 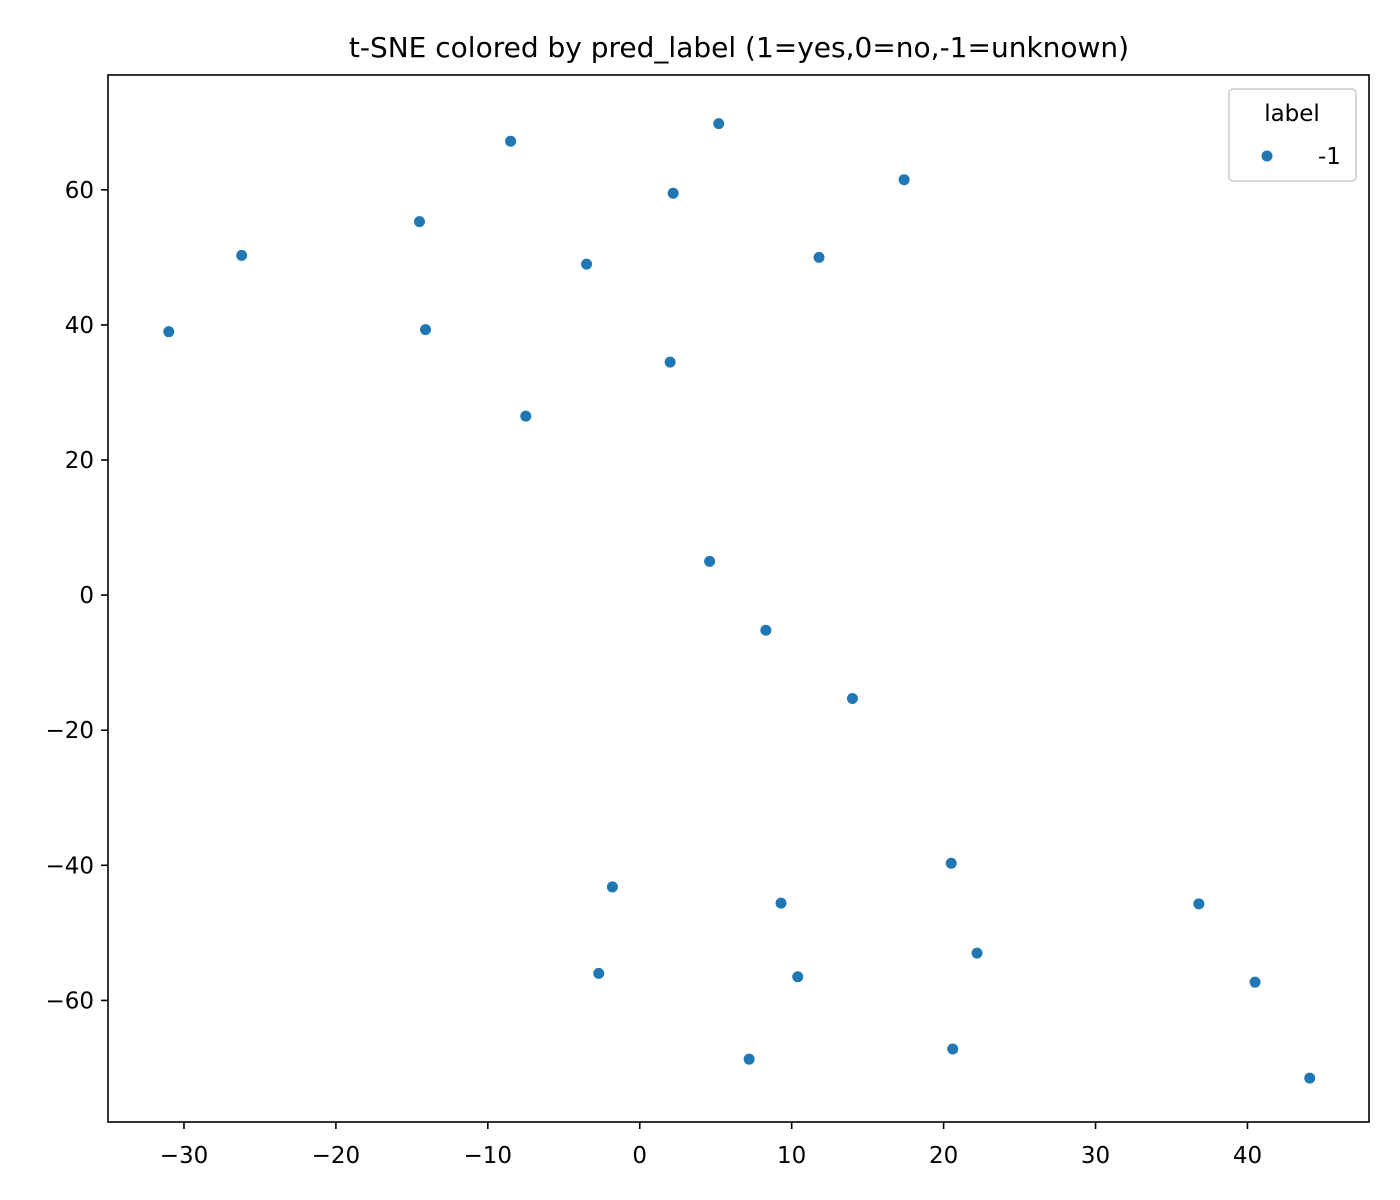 I want to click on x-tick-label: 30, so click(x=1095, y=1156).